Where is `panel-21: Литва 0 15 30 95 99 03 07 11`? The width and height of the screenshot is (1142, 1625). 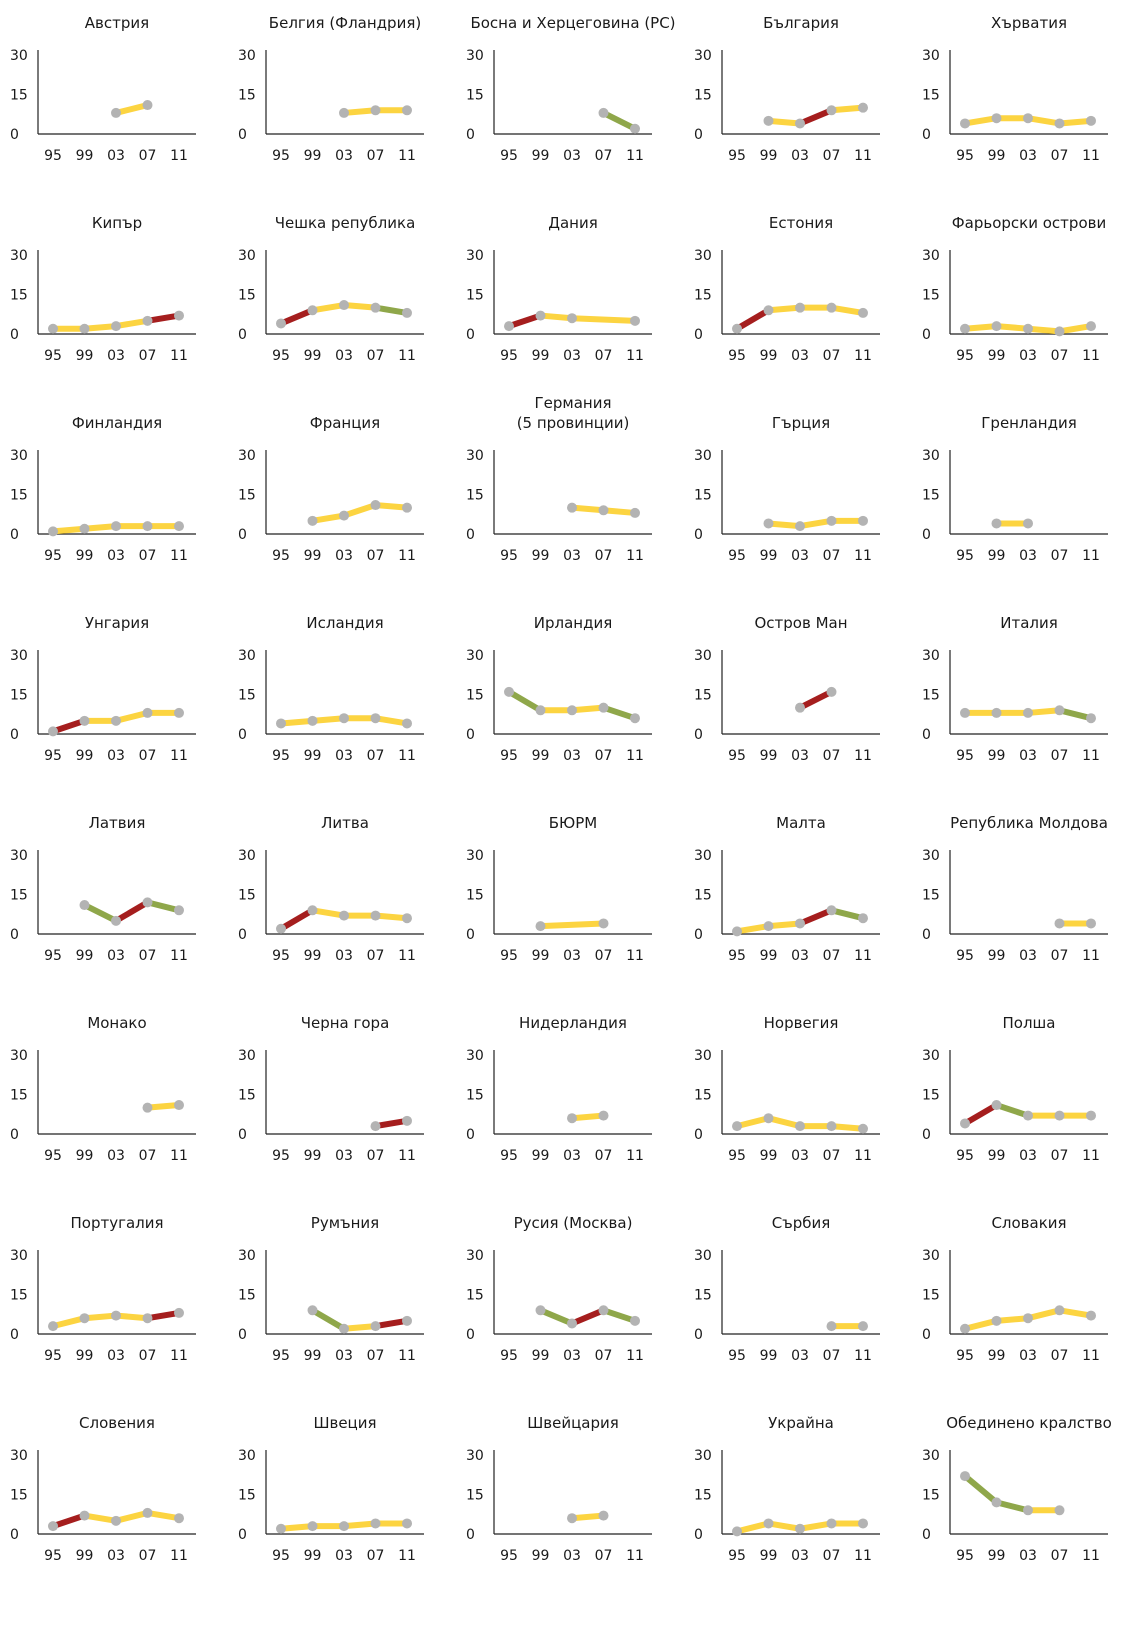 panel-21: Литва 0 15 30 95 99 03 07 11 is located at coordinates (331, 889).